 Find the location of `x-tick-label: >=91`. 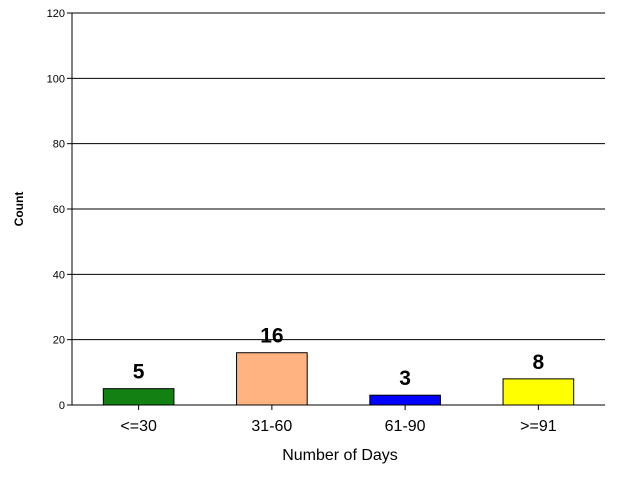

x-tick-label: >=91 is located at coordinates (538, 426).